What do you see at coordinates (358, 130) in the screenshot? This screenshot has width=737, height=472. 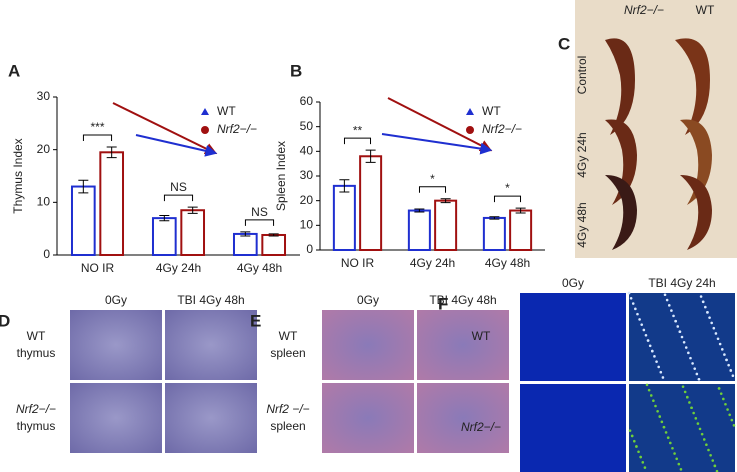 I see `significance-label: **` at bounding box center [358, 130].